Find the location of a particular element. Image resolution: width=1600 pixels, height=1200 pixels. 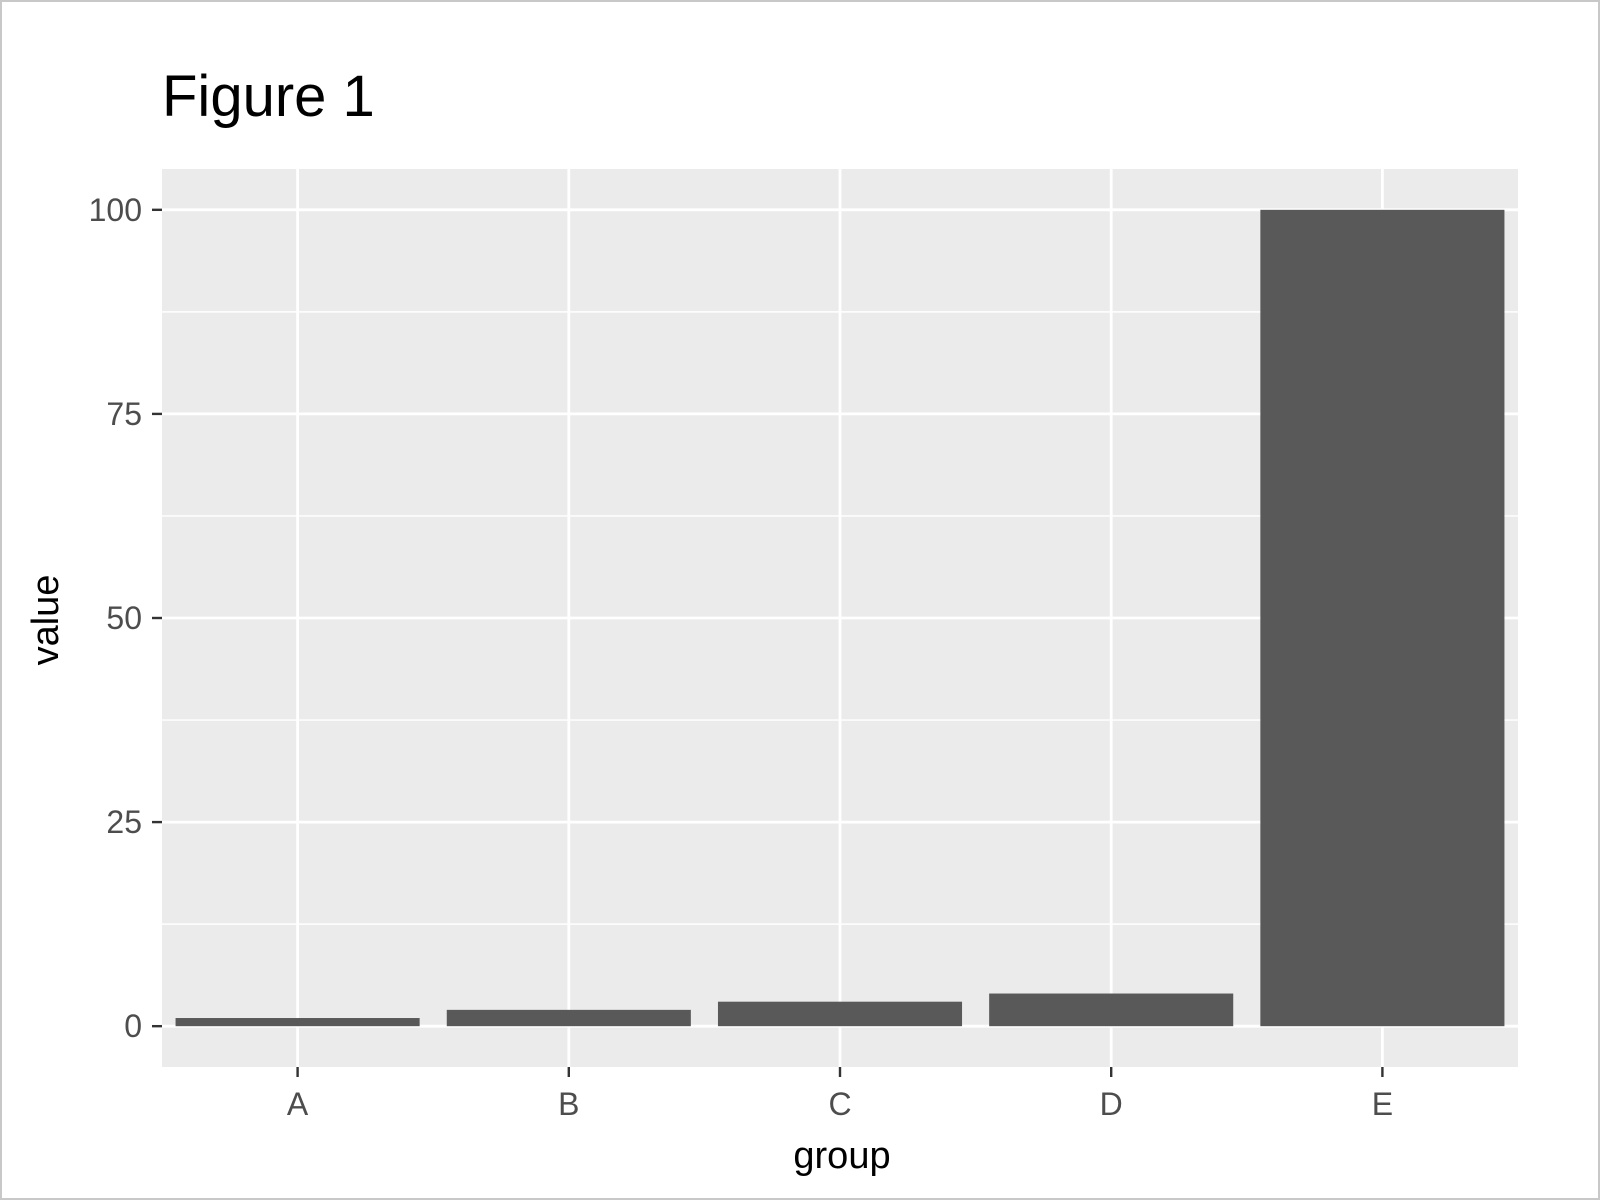

y-axis: 0 25 50 75 100 is located at coordinates (125, 618).